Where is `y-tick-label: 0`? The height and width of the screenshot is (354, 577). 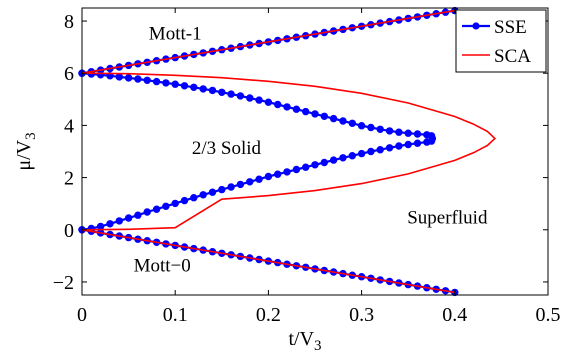 y-tick-label: 0 is located at coordinates (69, 231).